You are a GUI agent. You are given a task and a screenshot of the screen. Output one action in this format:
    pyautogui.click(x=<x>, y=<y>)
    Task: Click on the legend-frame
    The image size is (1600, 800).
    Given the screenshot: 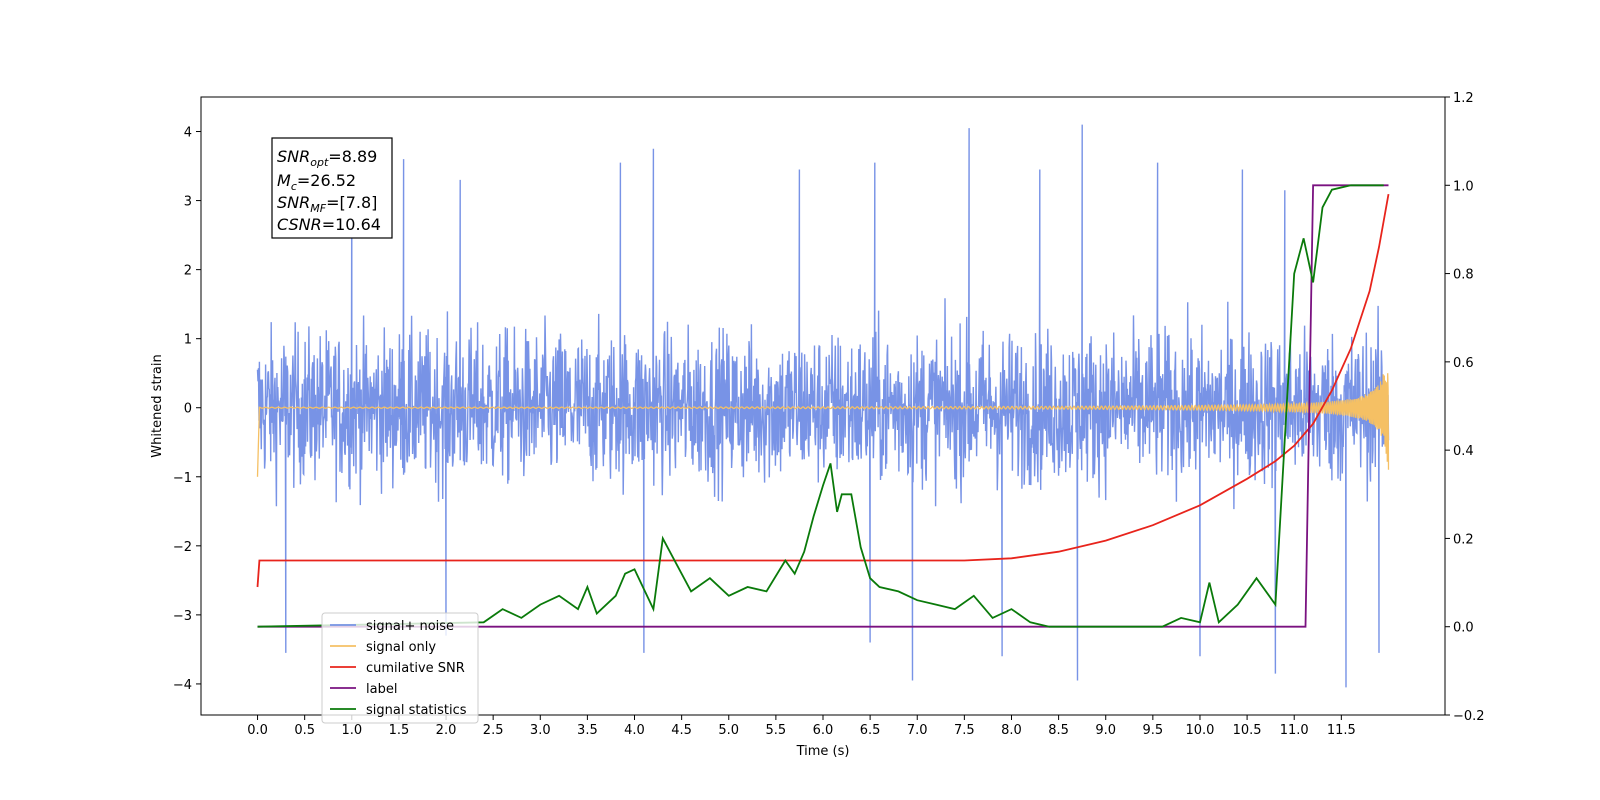 What is the action you would take?
    pyautogui.click(x=400, y=668)
    